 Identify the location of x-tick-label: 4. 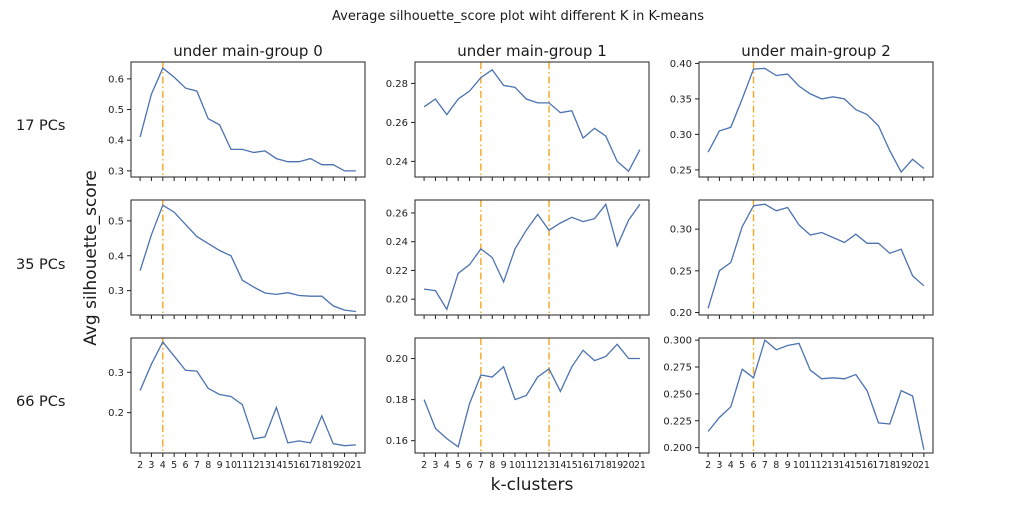
(731, 465).